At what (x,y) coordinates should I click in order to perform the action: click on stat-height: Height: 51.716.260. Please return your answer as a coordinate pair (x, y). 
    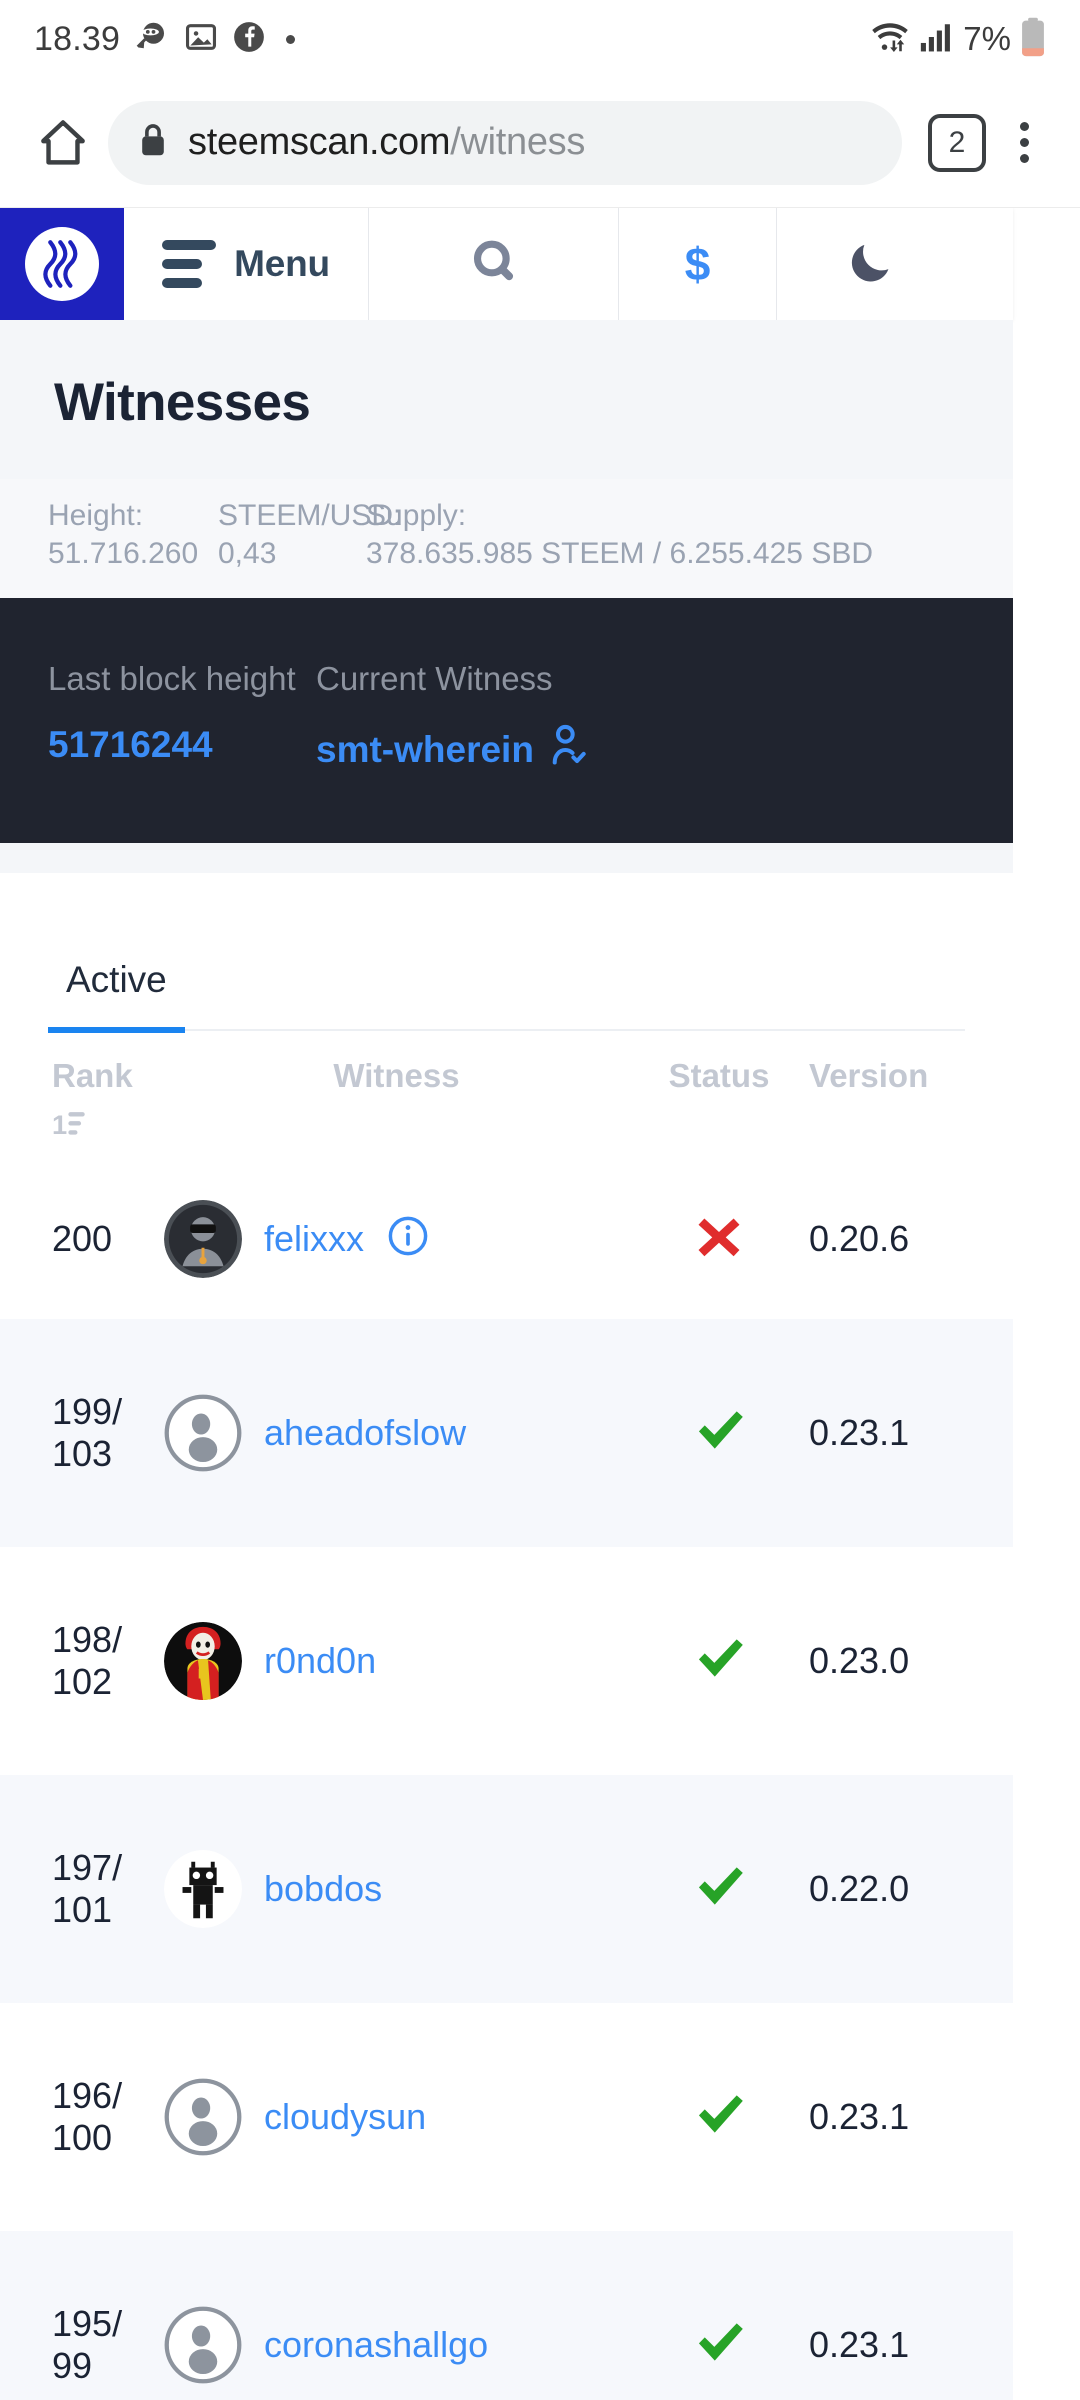
    Looking at the image, I should click on (133, 535).